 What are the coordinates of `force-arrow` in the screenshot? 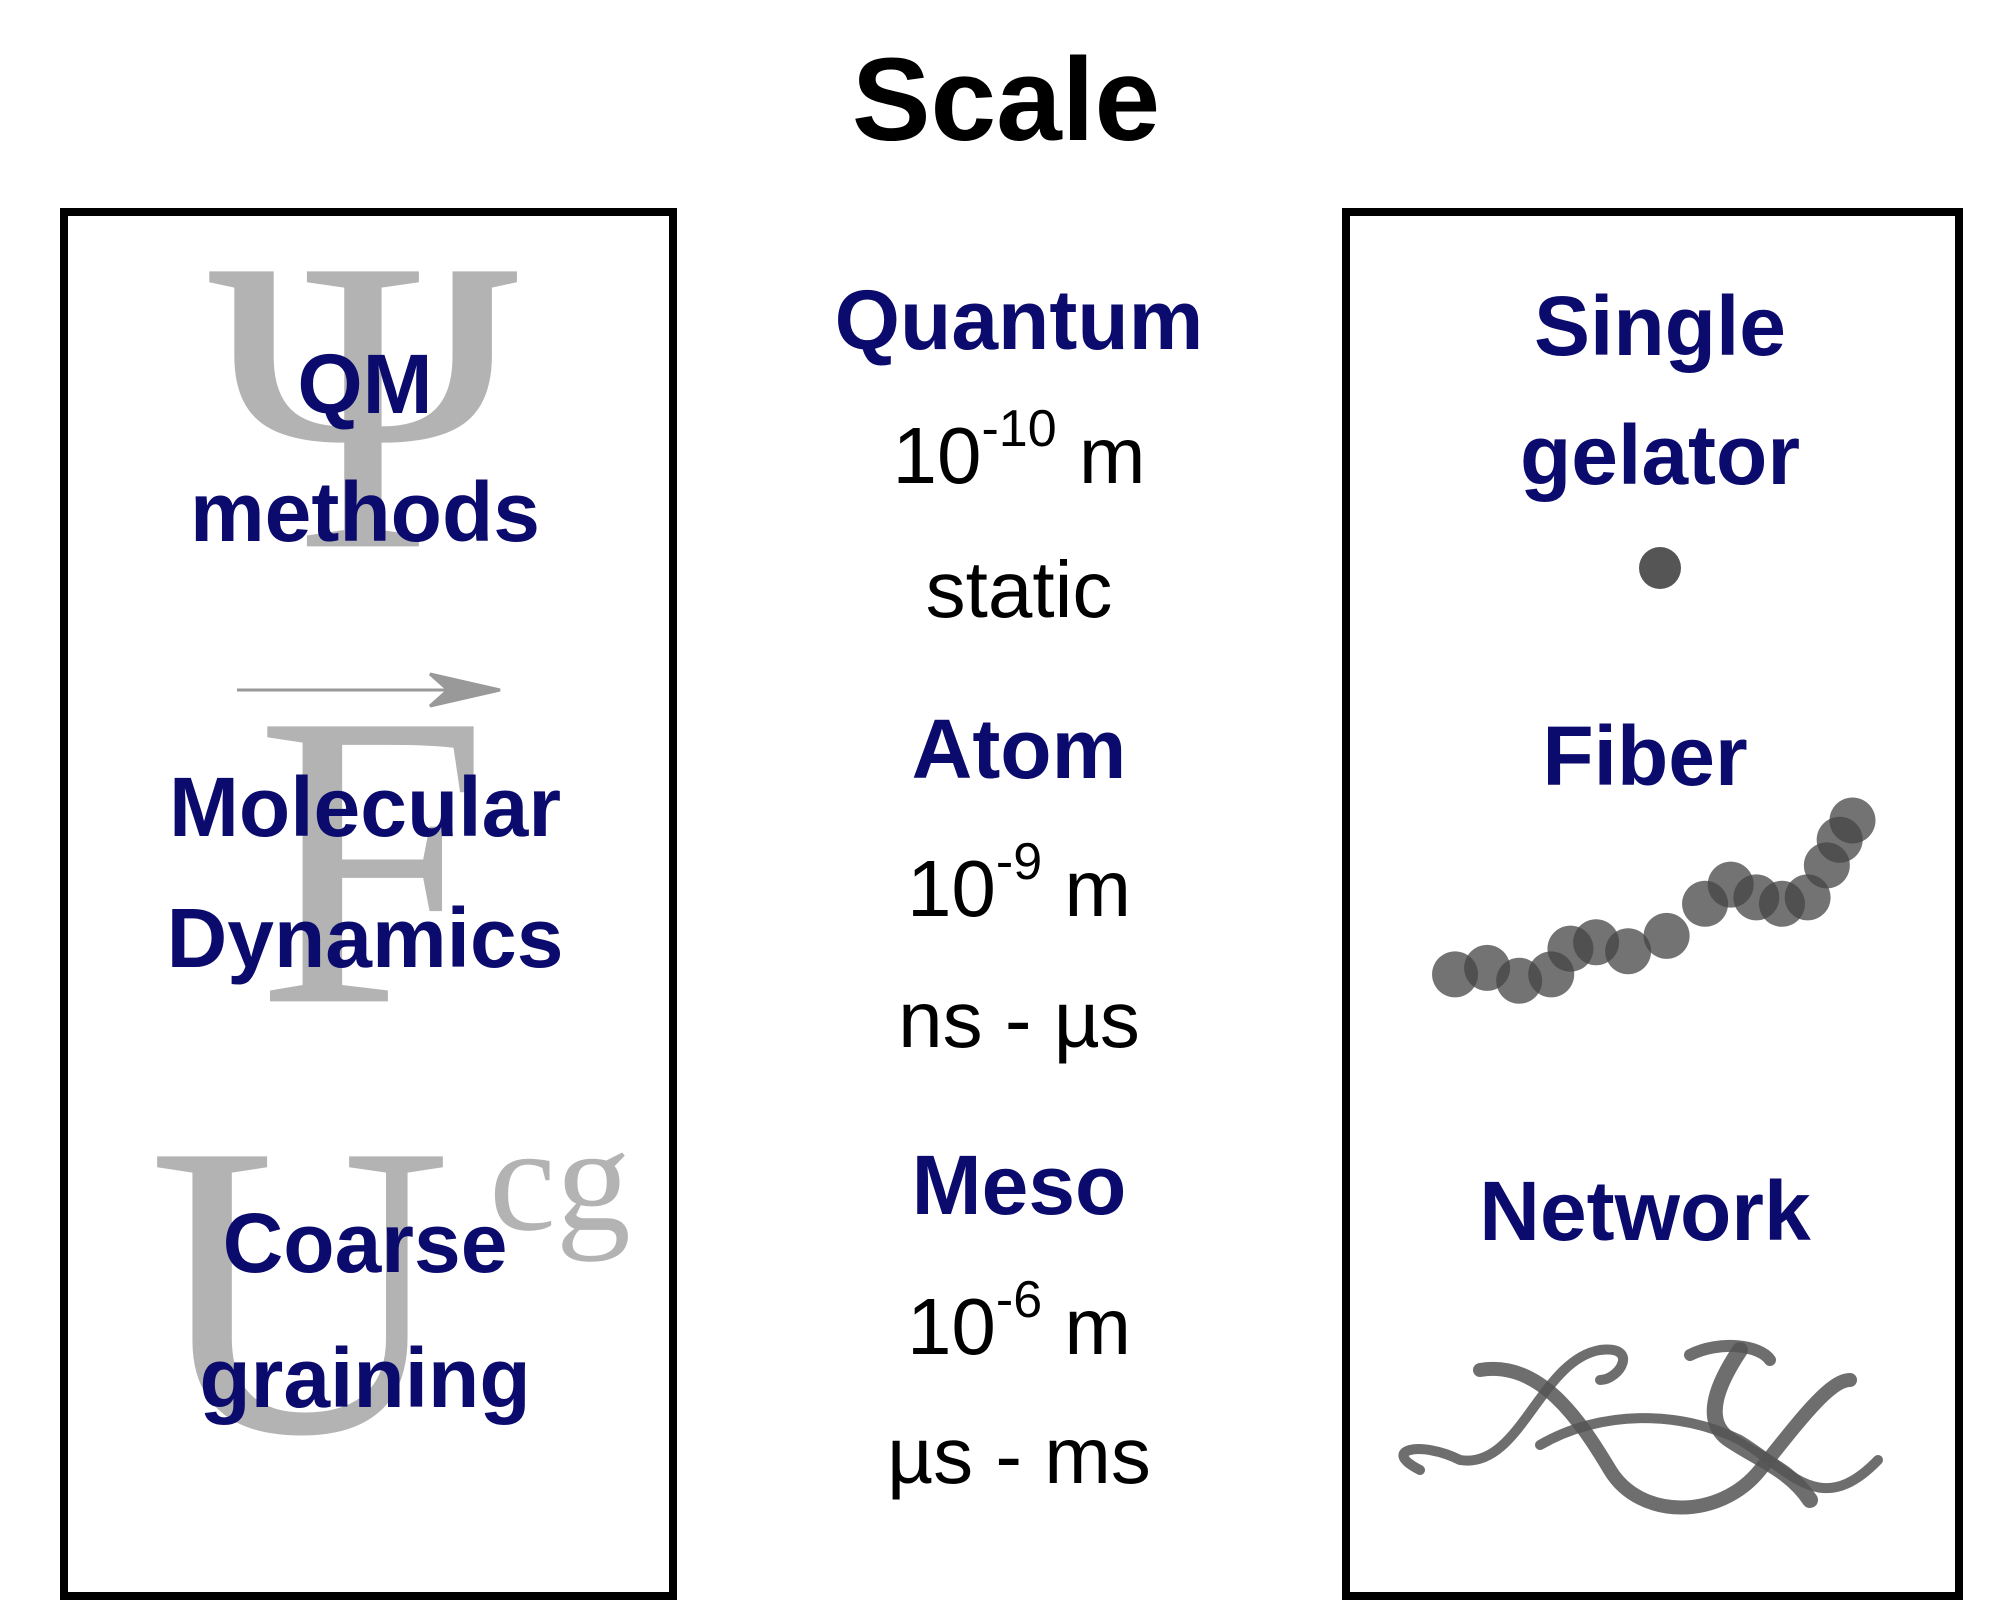 It's located at (369, 690).